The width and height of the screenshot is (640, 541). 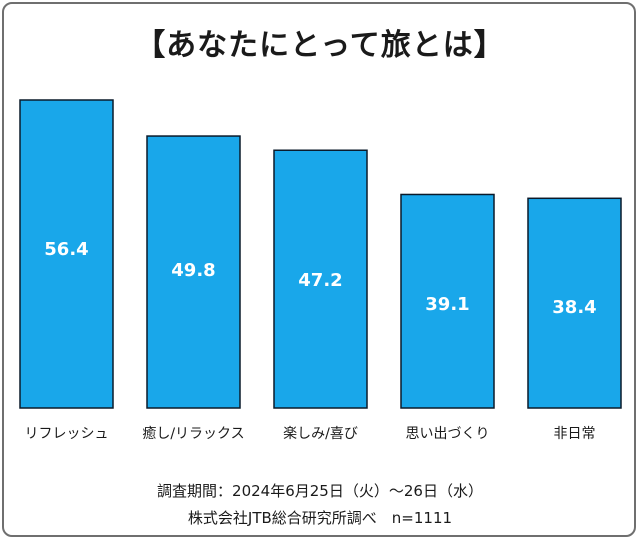 What do you see at coordinates (193, 434) in the screenshot?
I see `category-label-2: 癒し/リラックス` at bounding box center [193, 434].